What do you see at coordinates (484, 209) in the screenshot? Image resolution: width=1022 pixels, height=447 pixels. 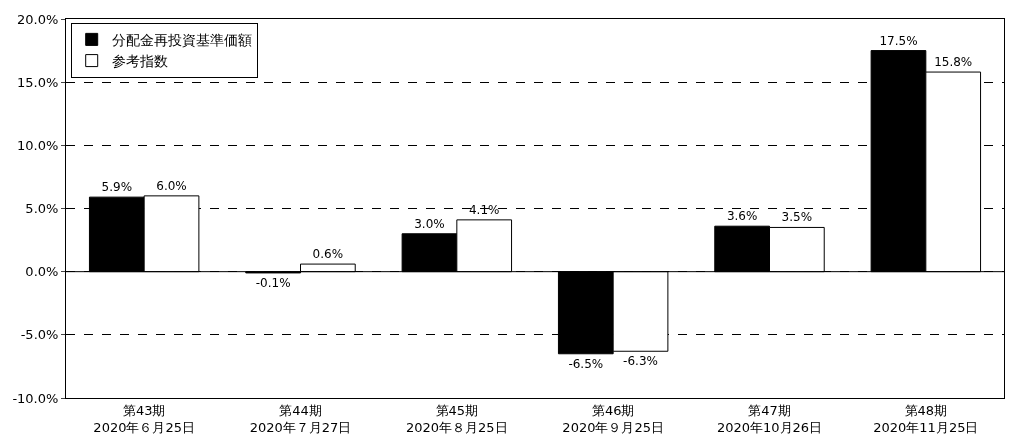 I see `data-label: 4.1%` at bounding box center [484, 209].